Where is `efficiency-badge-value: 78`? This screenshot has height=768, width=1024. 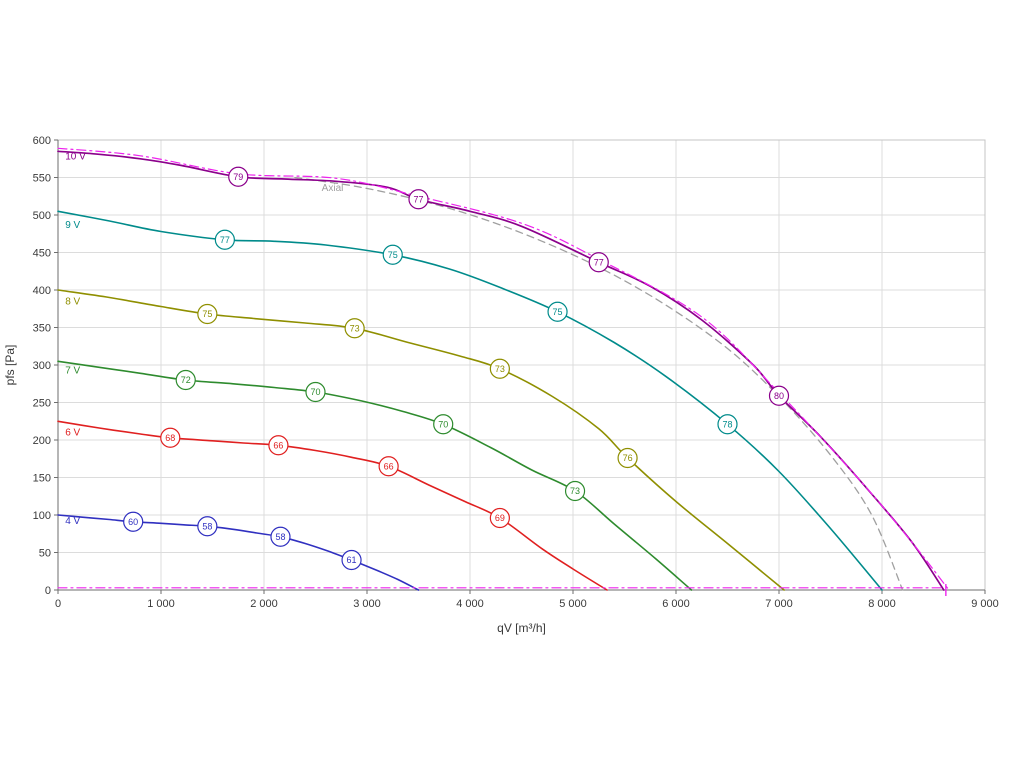 efficiency-badge-value: 78 is located at coordinates (727, 424).